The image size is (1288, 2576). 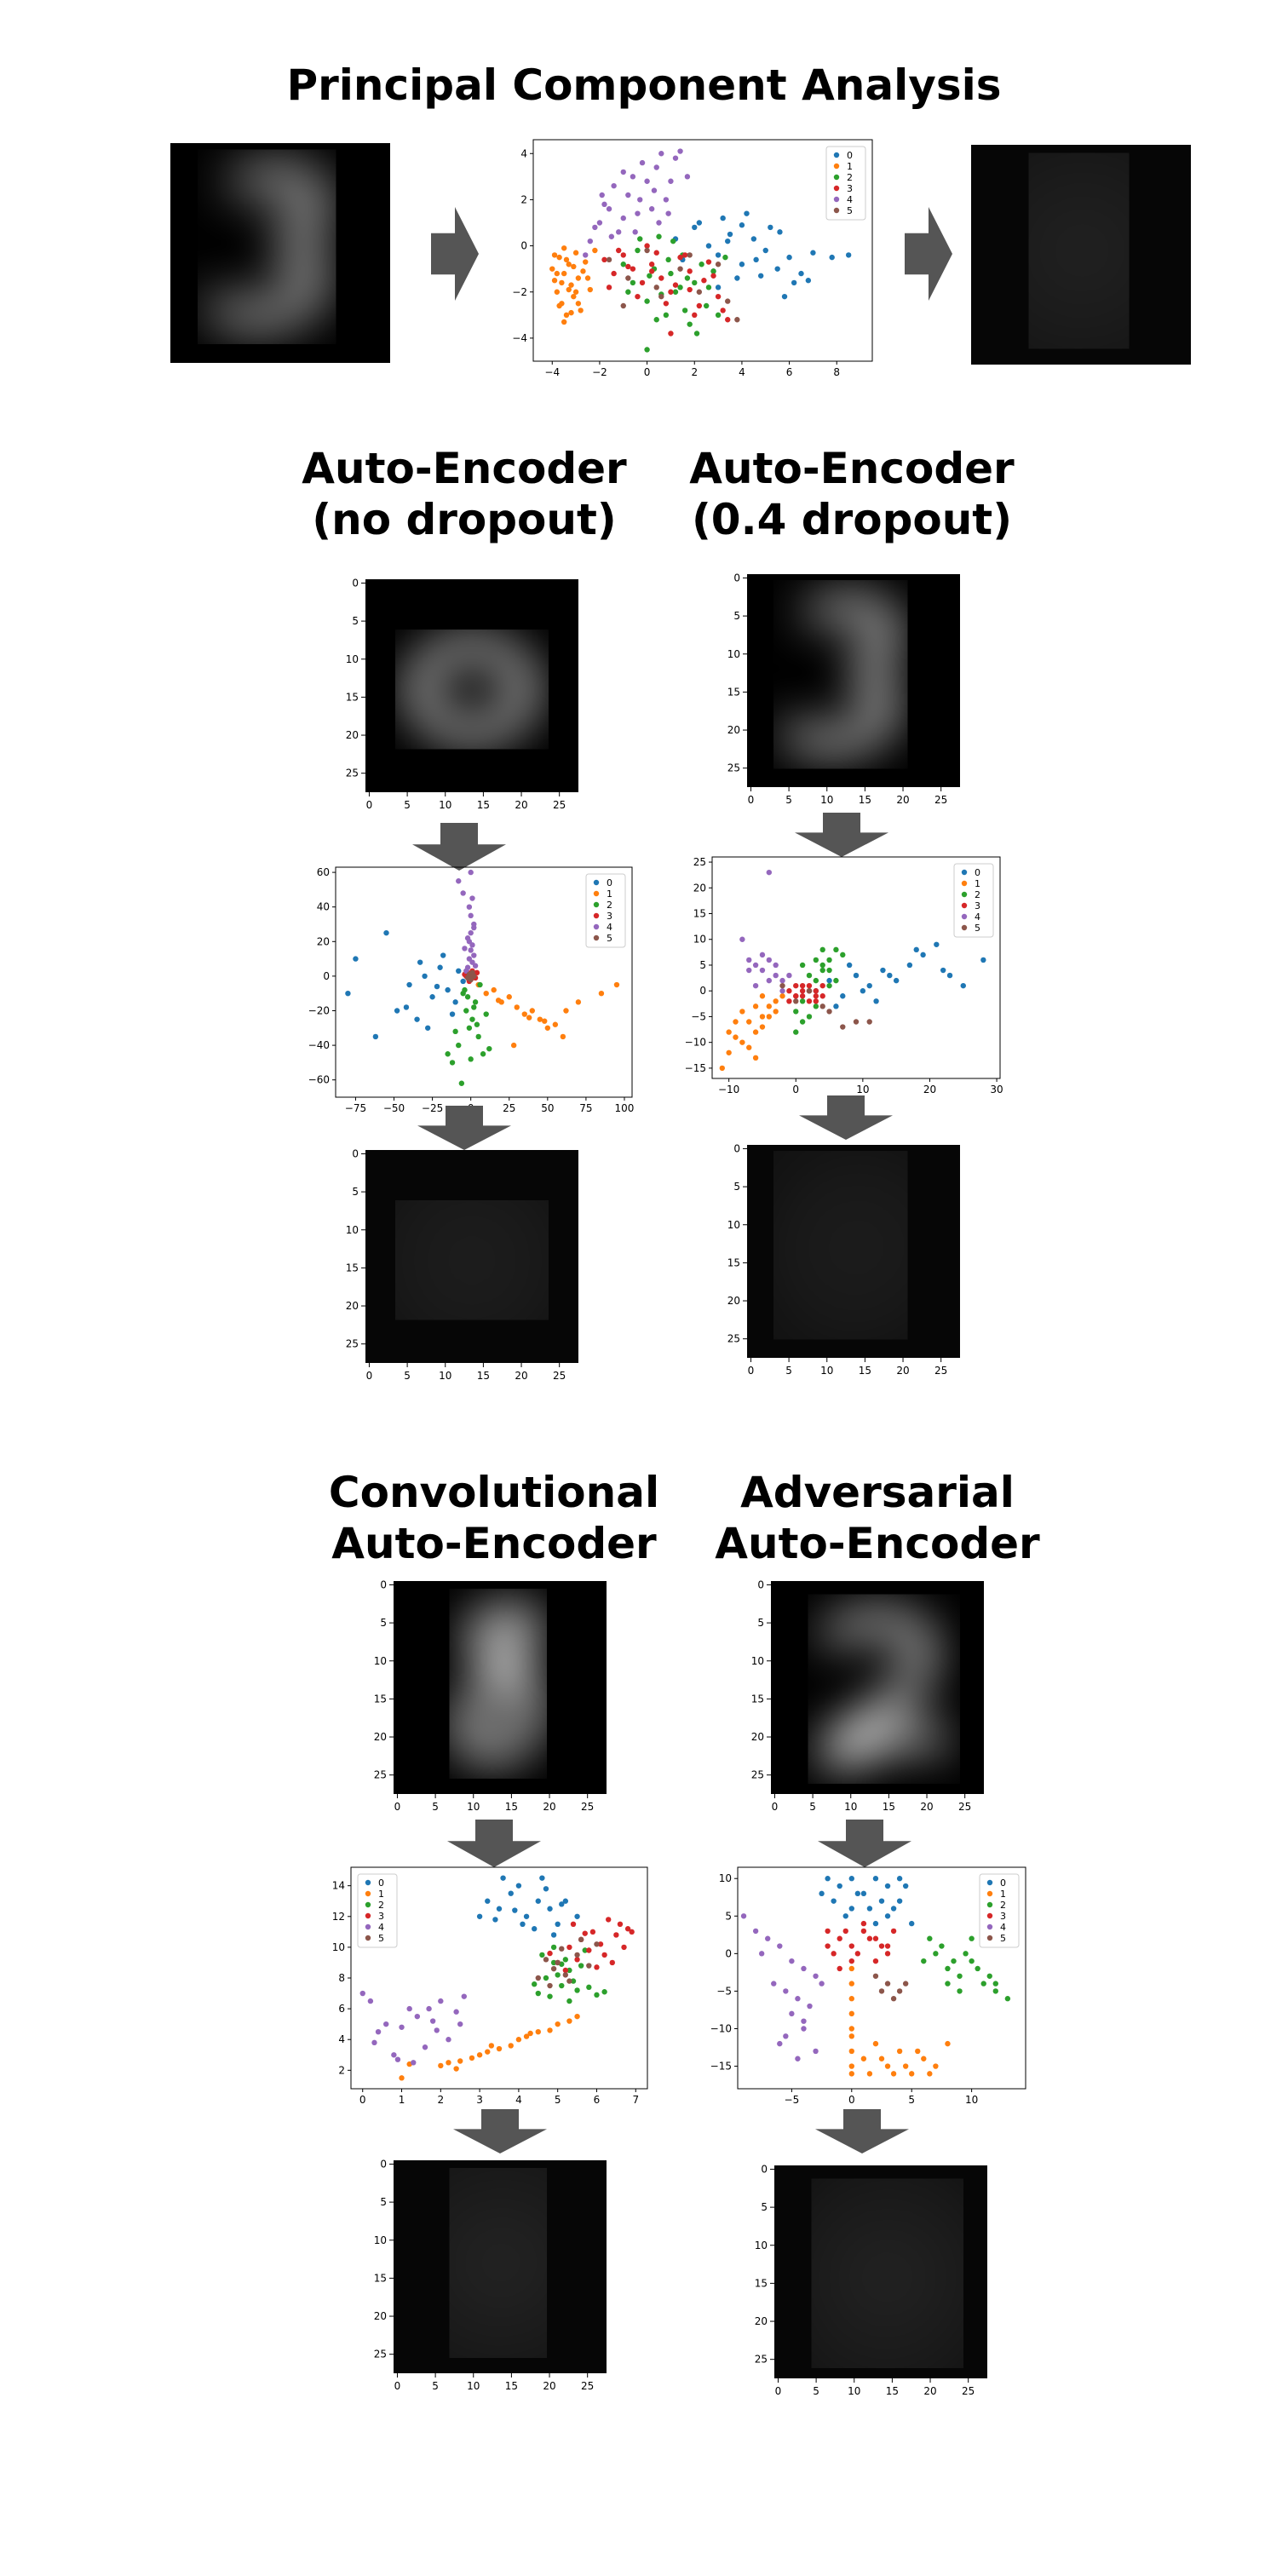 I want to click on x-tick-label: 20, so click(x=903, y=800).